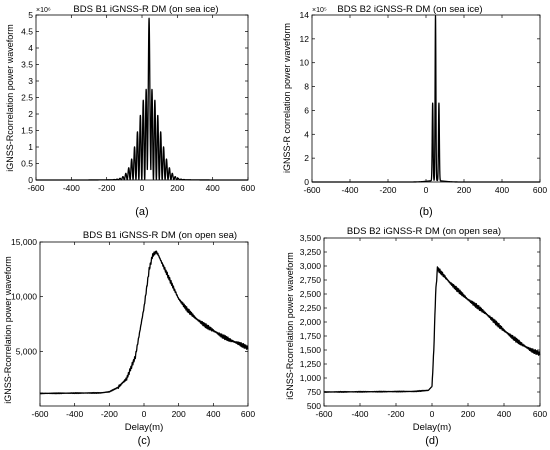  Describe the element at coordinates (27, 351) in the screenshot. I see `y-tick-label: 5,000` at that location.